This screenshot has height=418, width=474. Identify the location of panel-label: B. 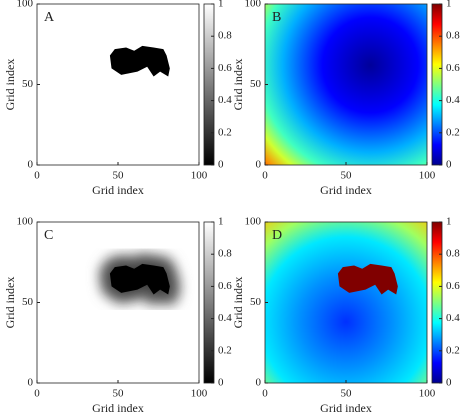
(276, 17).